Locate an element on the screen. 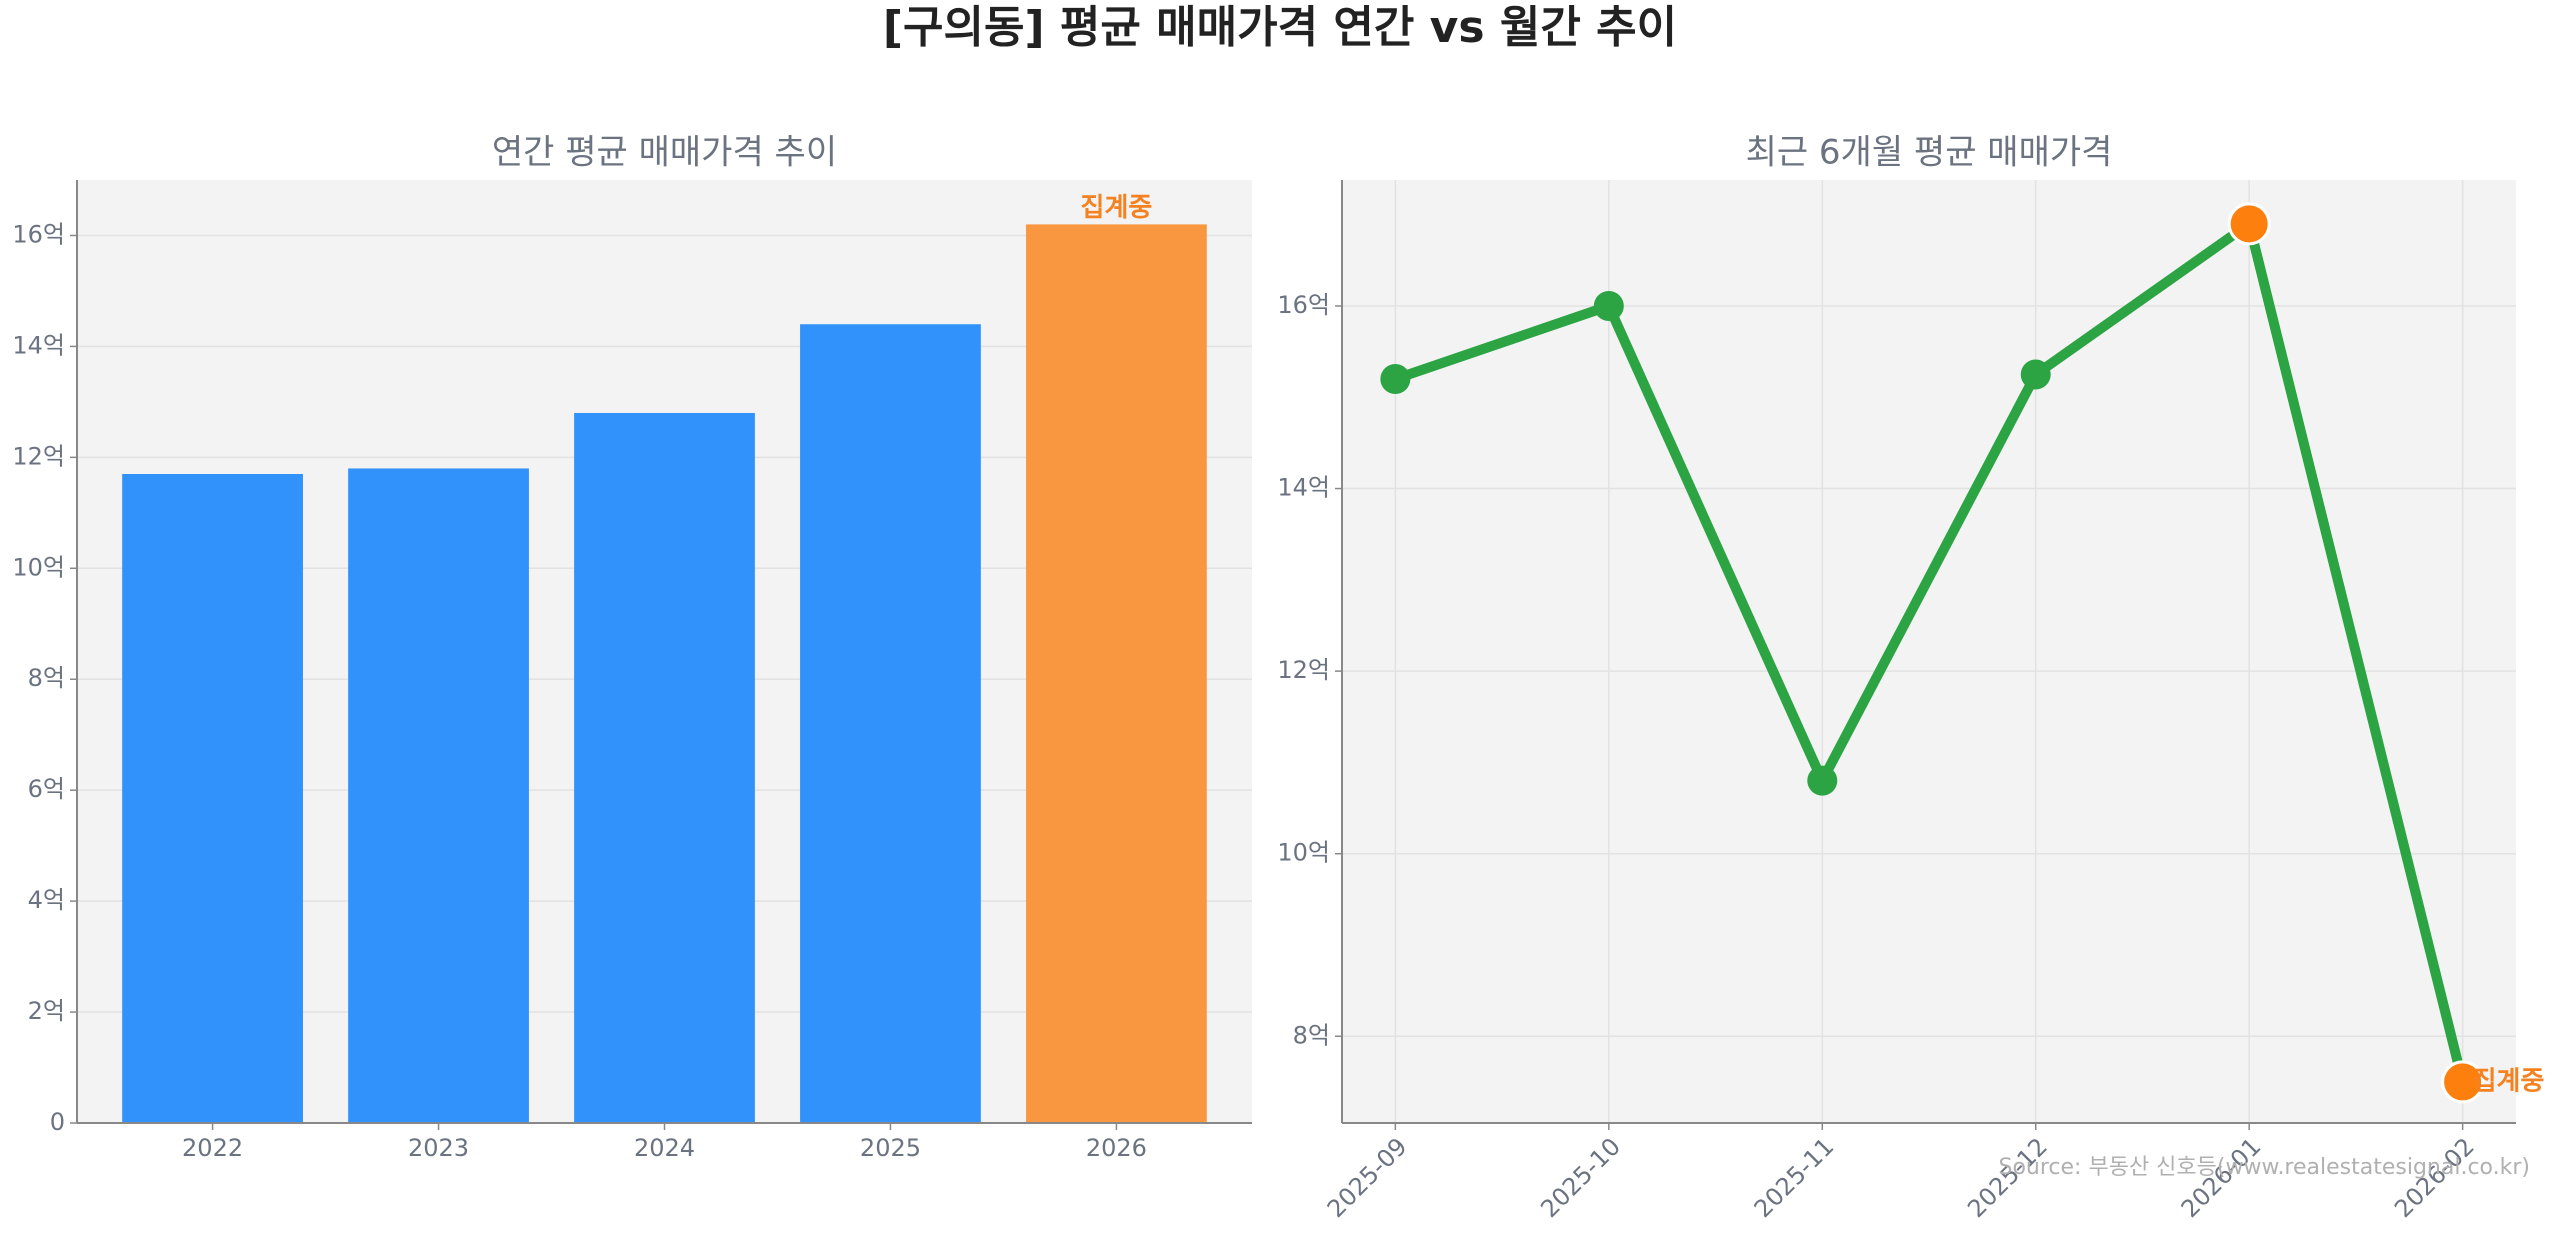  x-tick-label: 2025-11 is located at coordinates (1794, 1177).